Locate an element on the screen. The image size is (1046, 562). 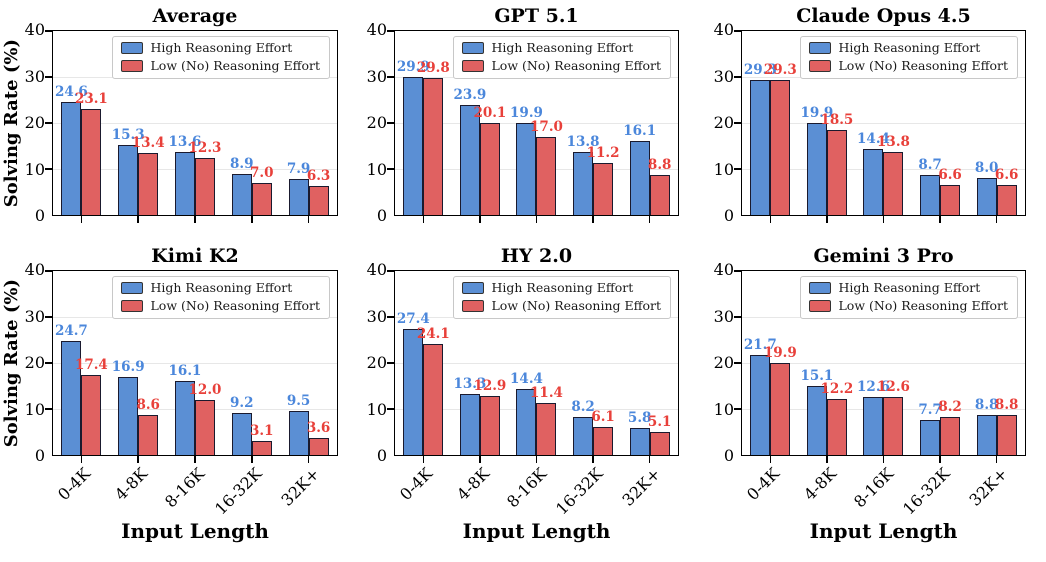
y-axis-label: Solving Rate (%) is located at coordinates (11, 123).